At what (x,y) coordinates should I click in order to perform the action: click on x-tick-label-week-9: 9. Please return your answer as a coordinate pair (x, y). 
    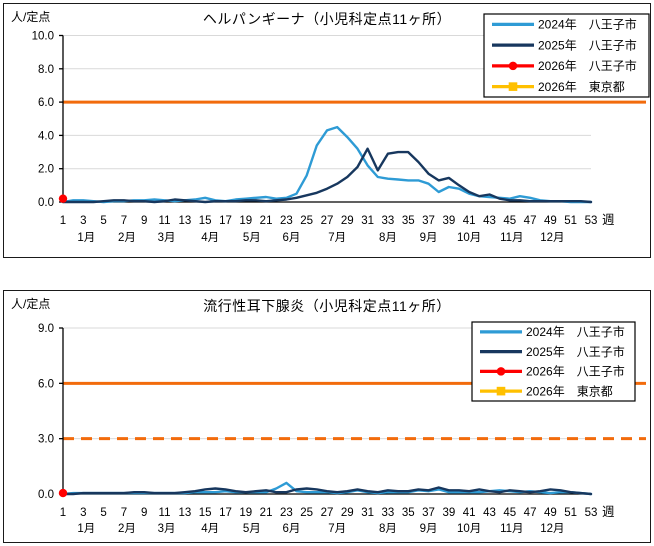
    Looking at the image, I should click on (144, 513).